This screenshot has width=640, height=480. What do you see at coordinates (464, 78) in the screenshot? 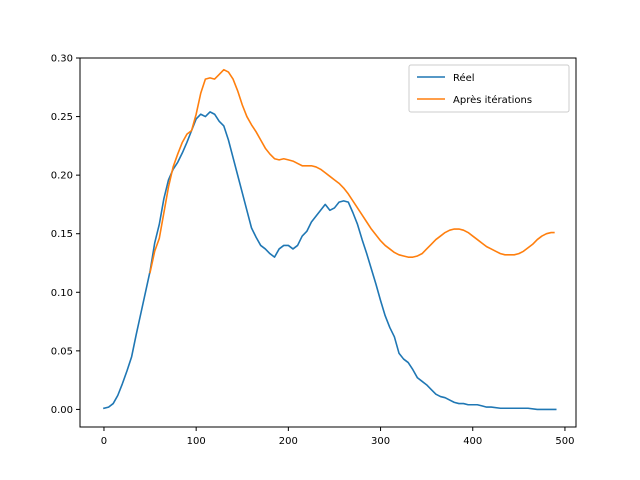
I see `legend-label-1: Réel` at bounding box center [464, 78].